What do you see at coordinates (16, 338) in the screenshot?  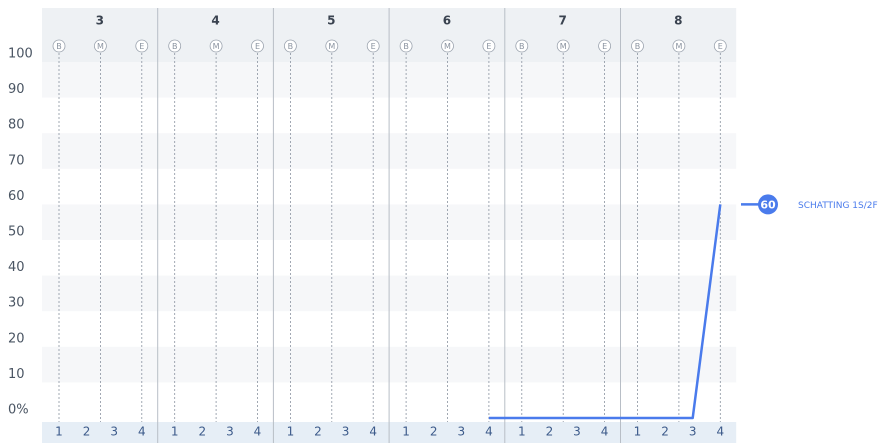 I see `y-tick-label: 20` at bounding box center [16, 338].